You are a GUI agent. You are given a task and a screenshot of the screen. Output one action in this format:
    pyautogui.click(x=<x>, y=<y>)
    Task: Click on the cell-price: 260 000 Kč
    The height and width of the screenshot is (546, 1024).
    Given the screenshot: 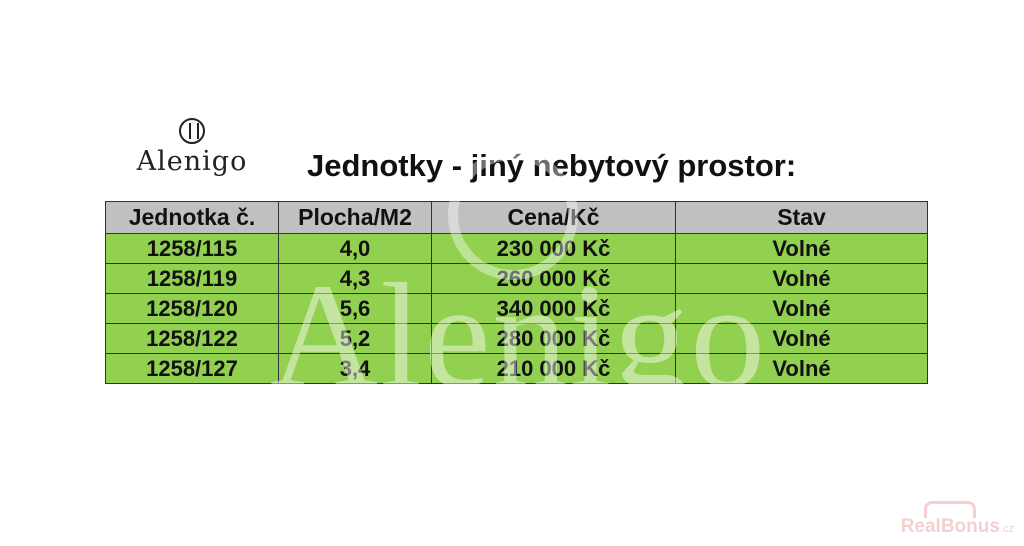 What is the action you would take?
    pyautogui.click(x=553, y=278)
    